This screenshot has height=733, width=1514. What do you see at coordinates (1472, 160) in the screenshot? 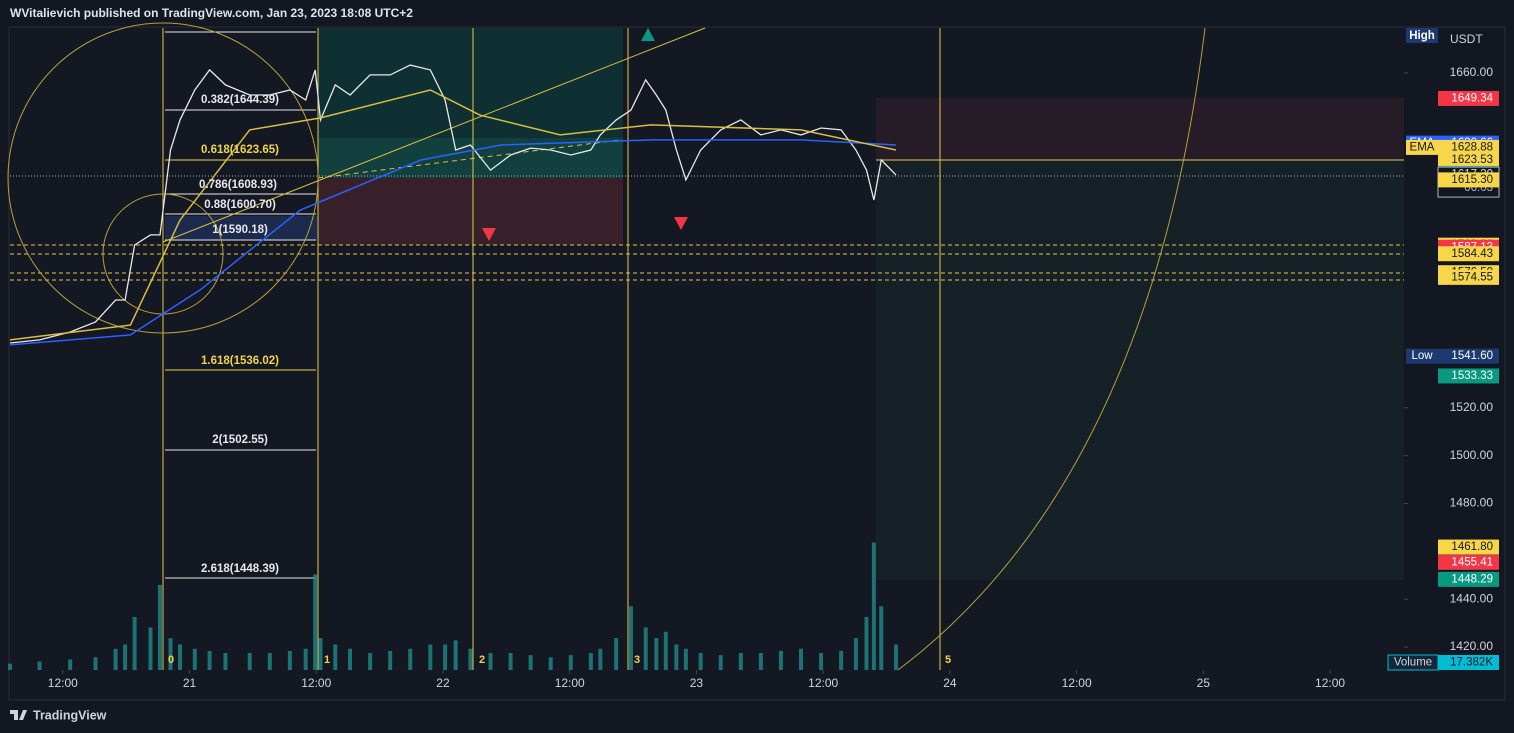
I see `price-badge-label: 1623.53` at bounding box center [1472, 160].